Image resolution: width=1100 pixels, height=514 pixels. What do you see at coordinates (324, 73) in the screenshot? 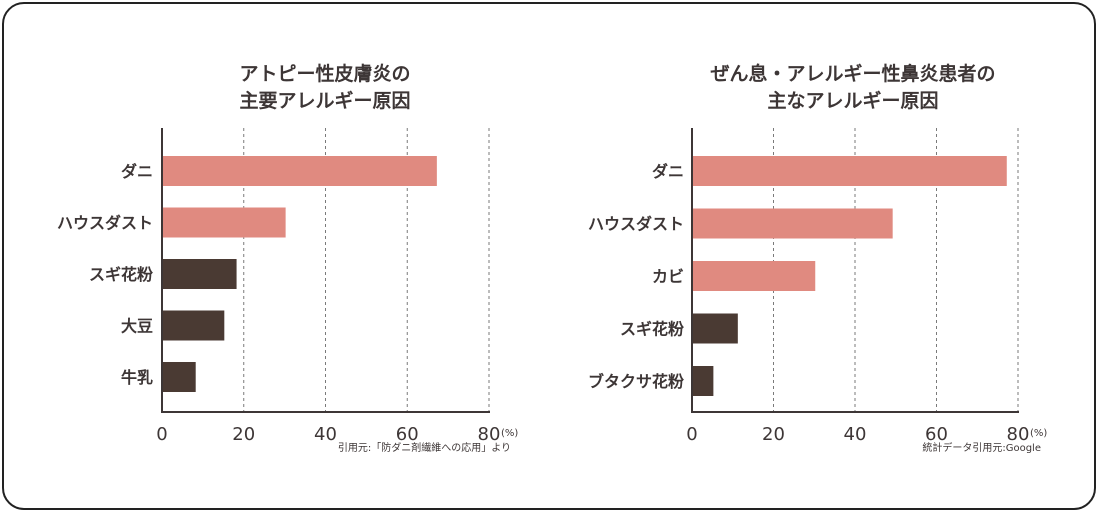
I see `chart-title-line: アトピー性皮膚炎の` at bounding box center [324, 73].